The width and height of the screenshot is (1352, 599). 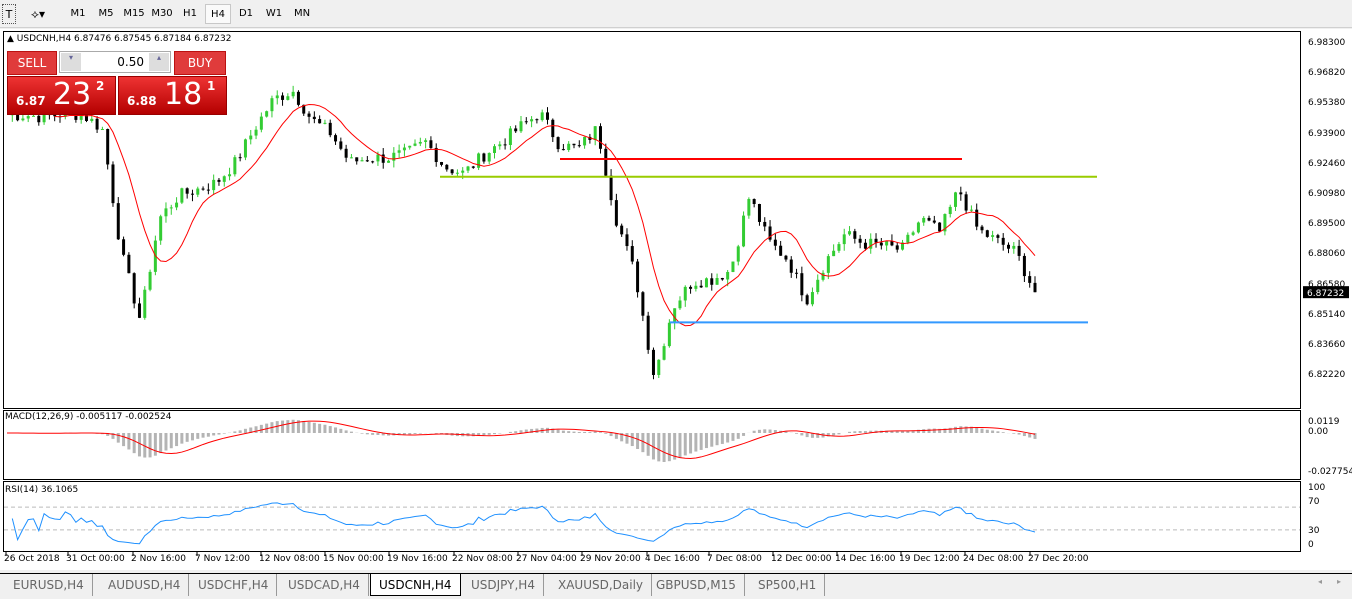 What do you see at coordinates (222, 559) in the screenshot?
I see `time-axis-label: 7 Nov 12:00` at bounding box center [222, 559].